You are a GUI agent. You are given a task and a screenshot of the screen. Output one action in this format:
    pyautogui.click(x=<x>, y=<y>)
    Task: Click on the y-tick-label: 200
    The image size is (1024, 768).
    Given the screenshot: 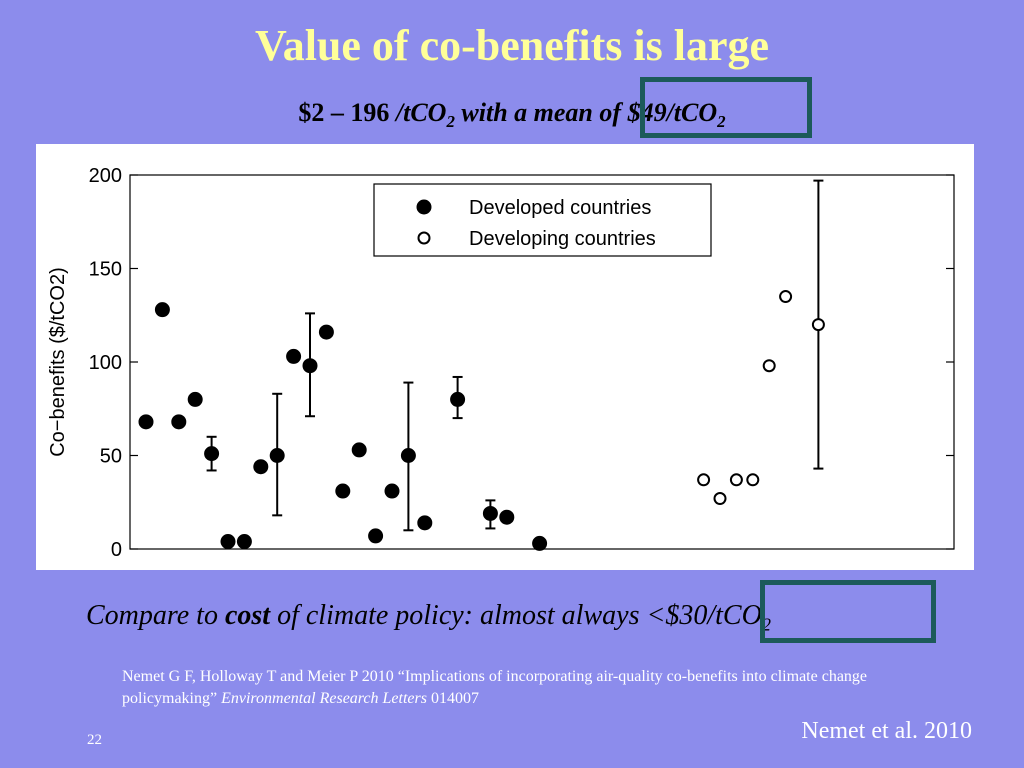 What is the action you would take?
    pyautogui.click(x=105, y=176)
    